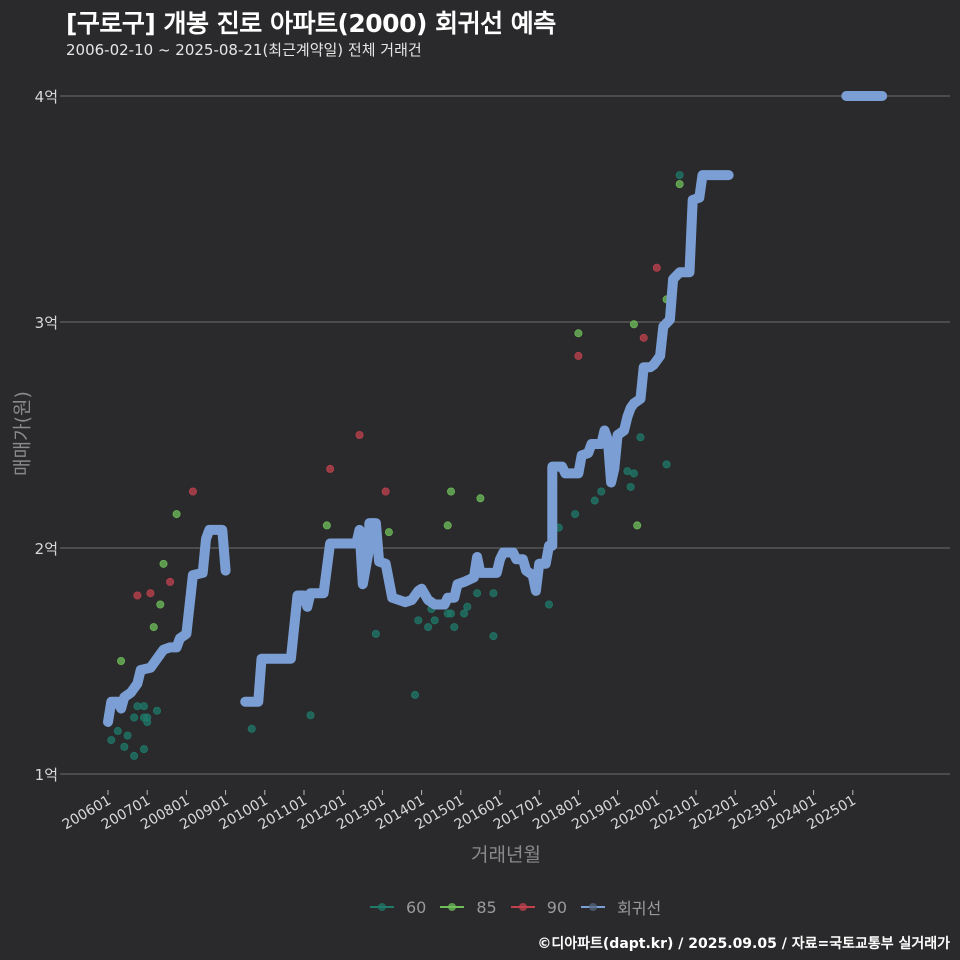  I want to click on y-tick-label: 3억, so click(46, 323).